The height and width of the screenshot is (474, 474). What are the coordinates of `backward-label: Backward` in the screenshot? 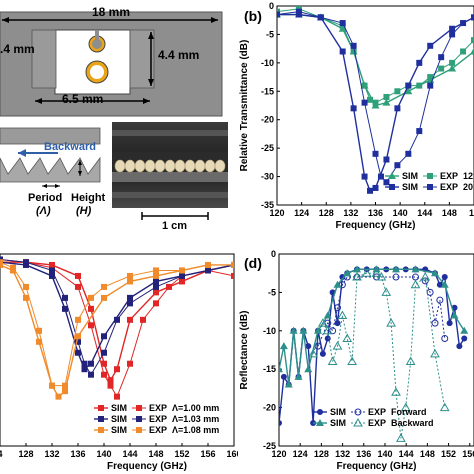 It's located at (70, 147).